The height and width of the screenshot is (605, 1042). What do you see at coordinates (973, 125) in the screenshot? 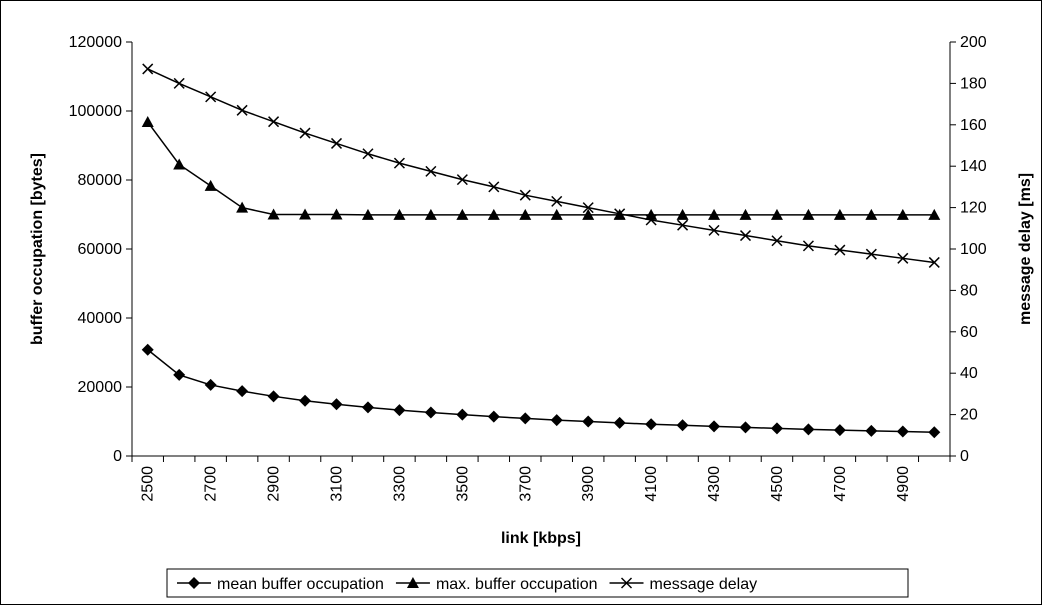
I see `right-y-tick-label: 160` at bounding box center [973, 125].